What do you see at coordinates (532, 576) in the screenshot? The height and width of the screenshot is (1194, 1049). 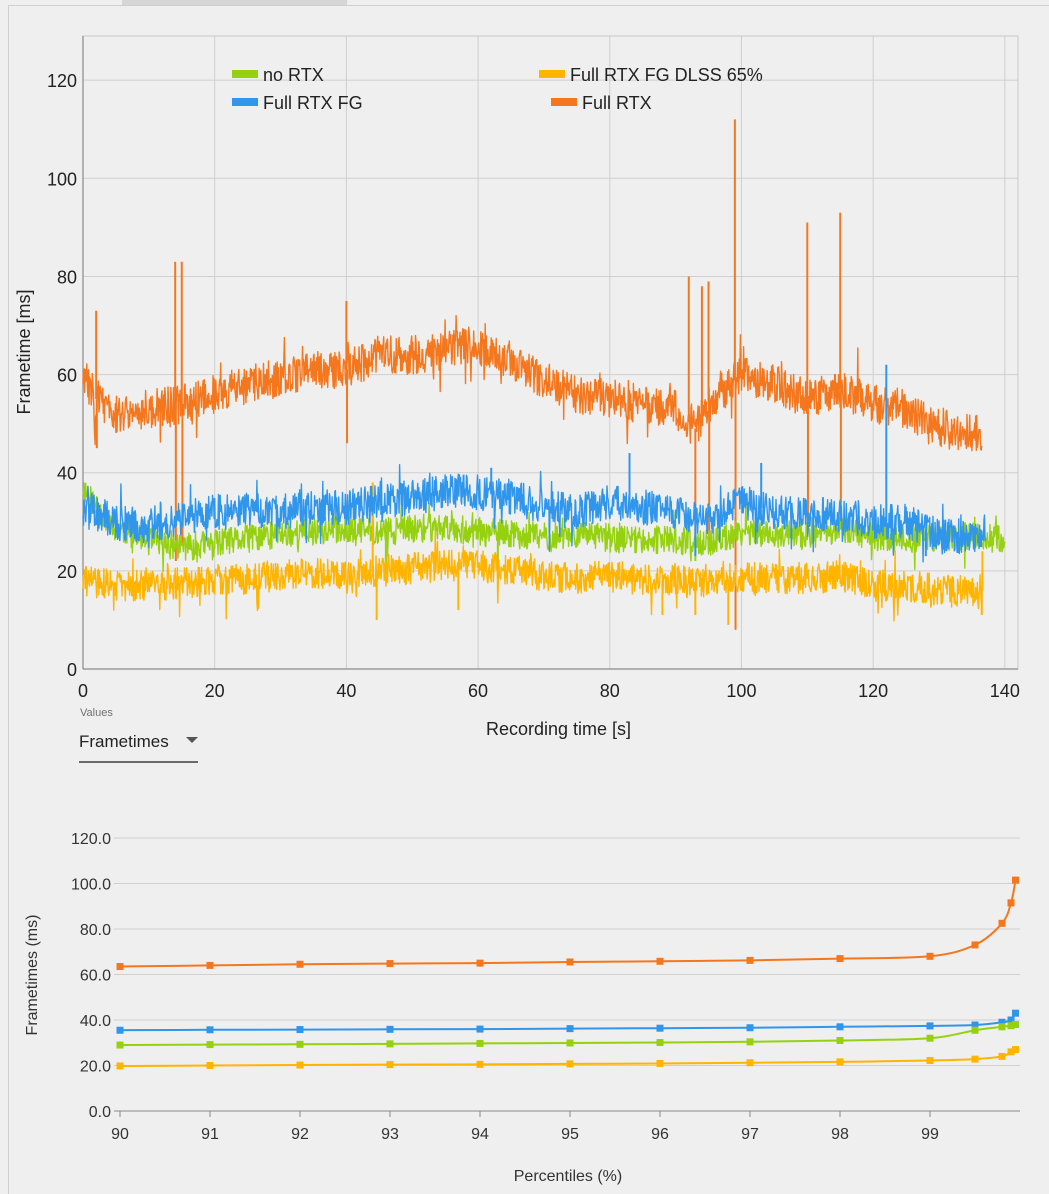 I see `series-line-full_rtx_fg_dlss` at bounding box center [532, 576].